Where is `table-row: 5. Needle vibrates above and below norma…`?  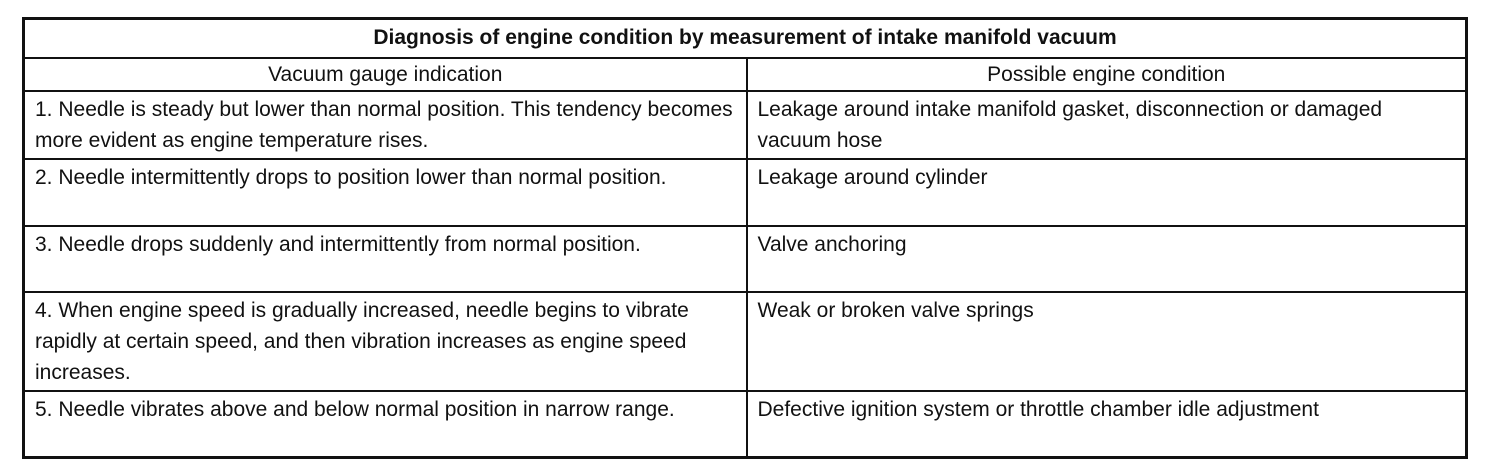 table-row: 5. Needle vibrates above and below norma… is located at coordinates (745, 424).